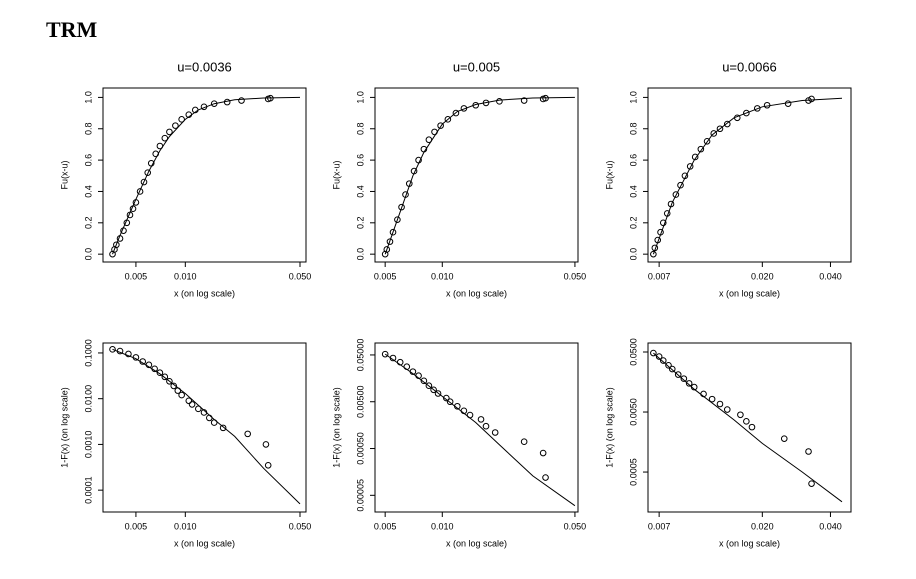  Describe the element at coordinates (830, 526) in the screenshot. I see `x-tick-label: 0.040` at that location.